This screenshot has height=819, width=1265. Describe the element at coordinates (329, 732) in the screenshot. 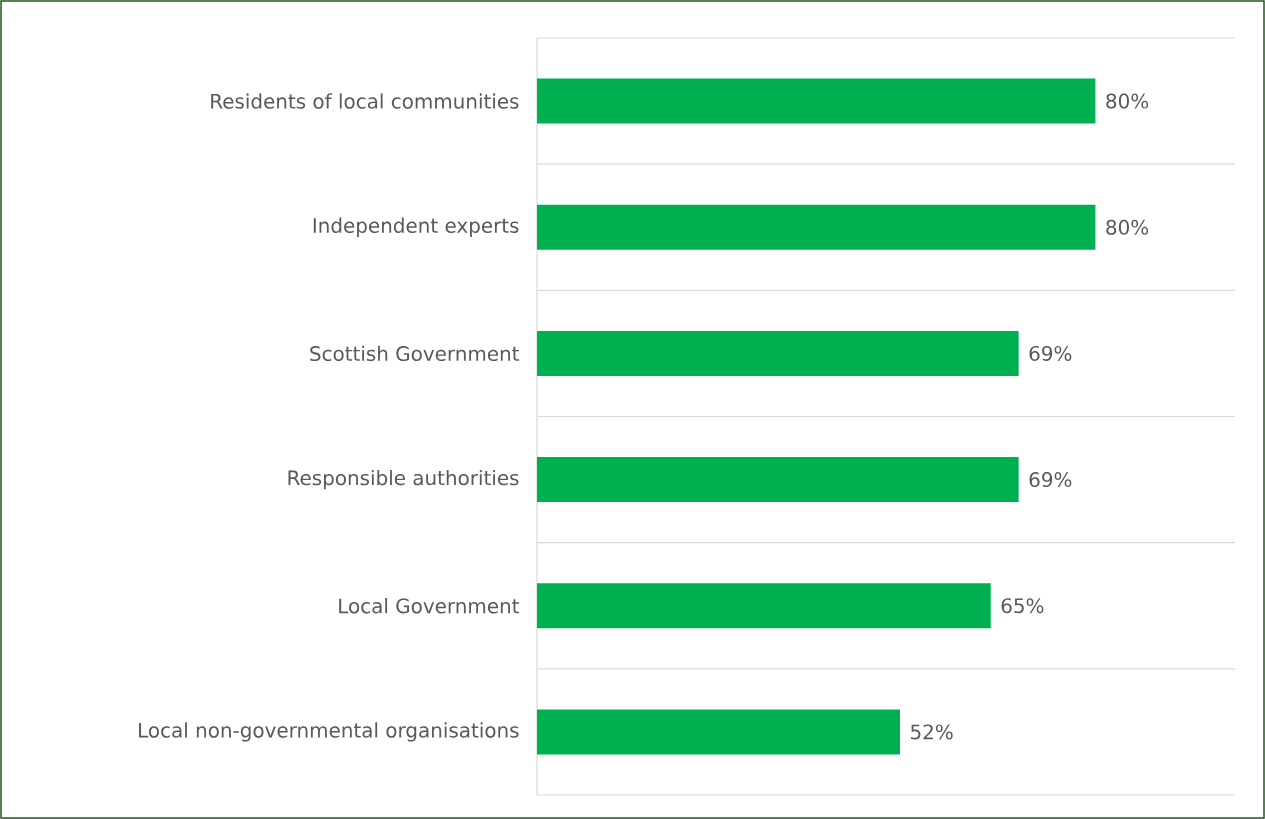

I see `y-tick-label: Local non-governmental organisations` at that location.